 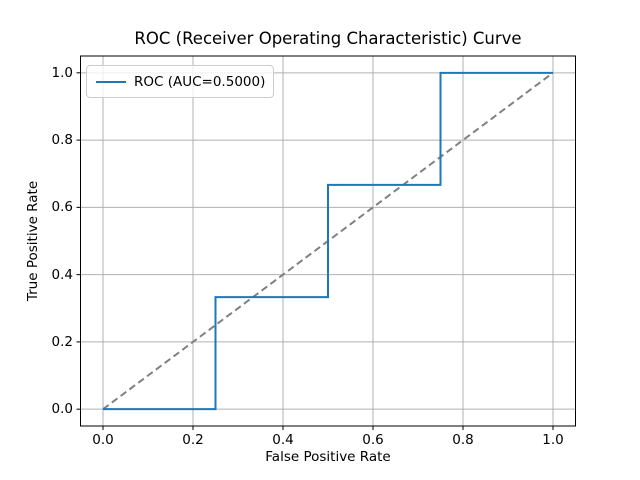 I want to click on y-tick-label: 1.0, so click(x=62, y=72).